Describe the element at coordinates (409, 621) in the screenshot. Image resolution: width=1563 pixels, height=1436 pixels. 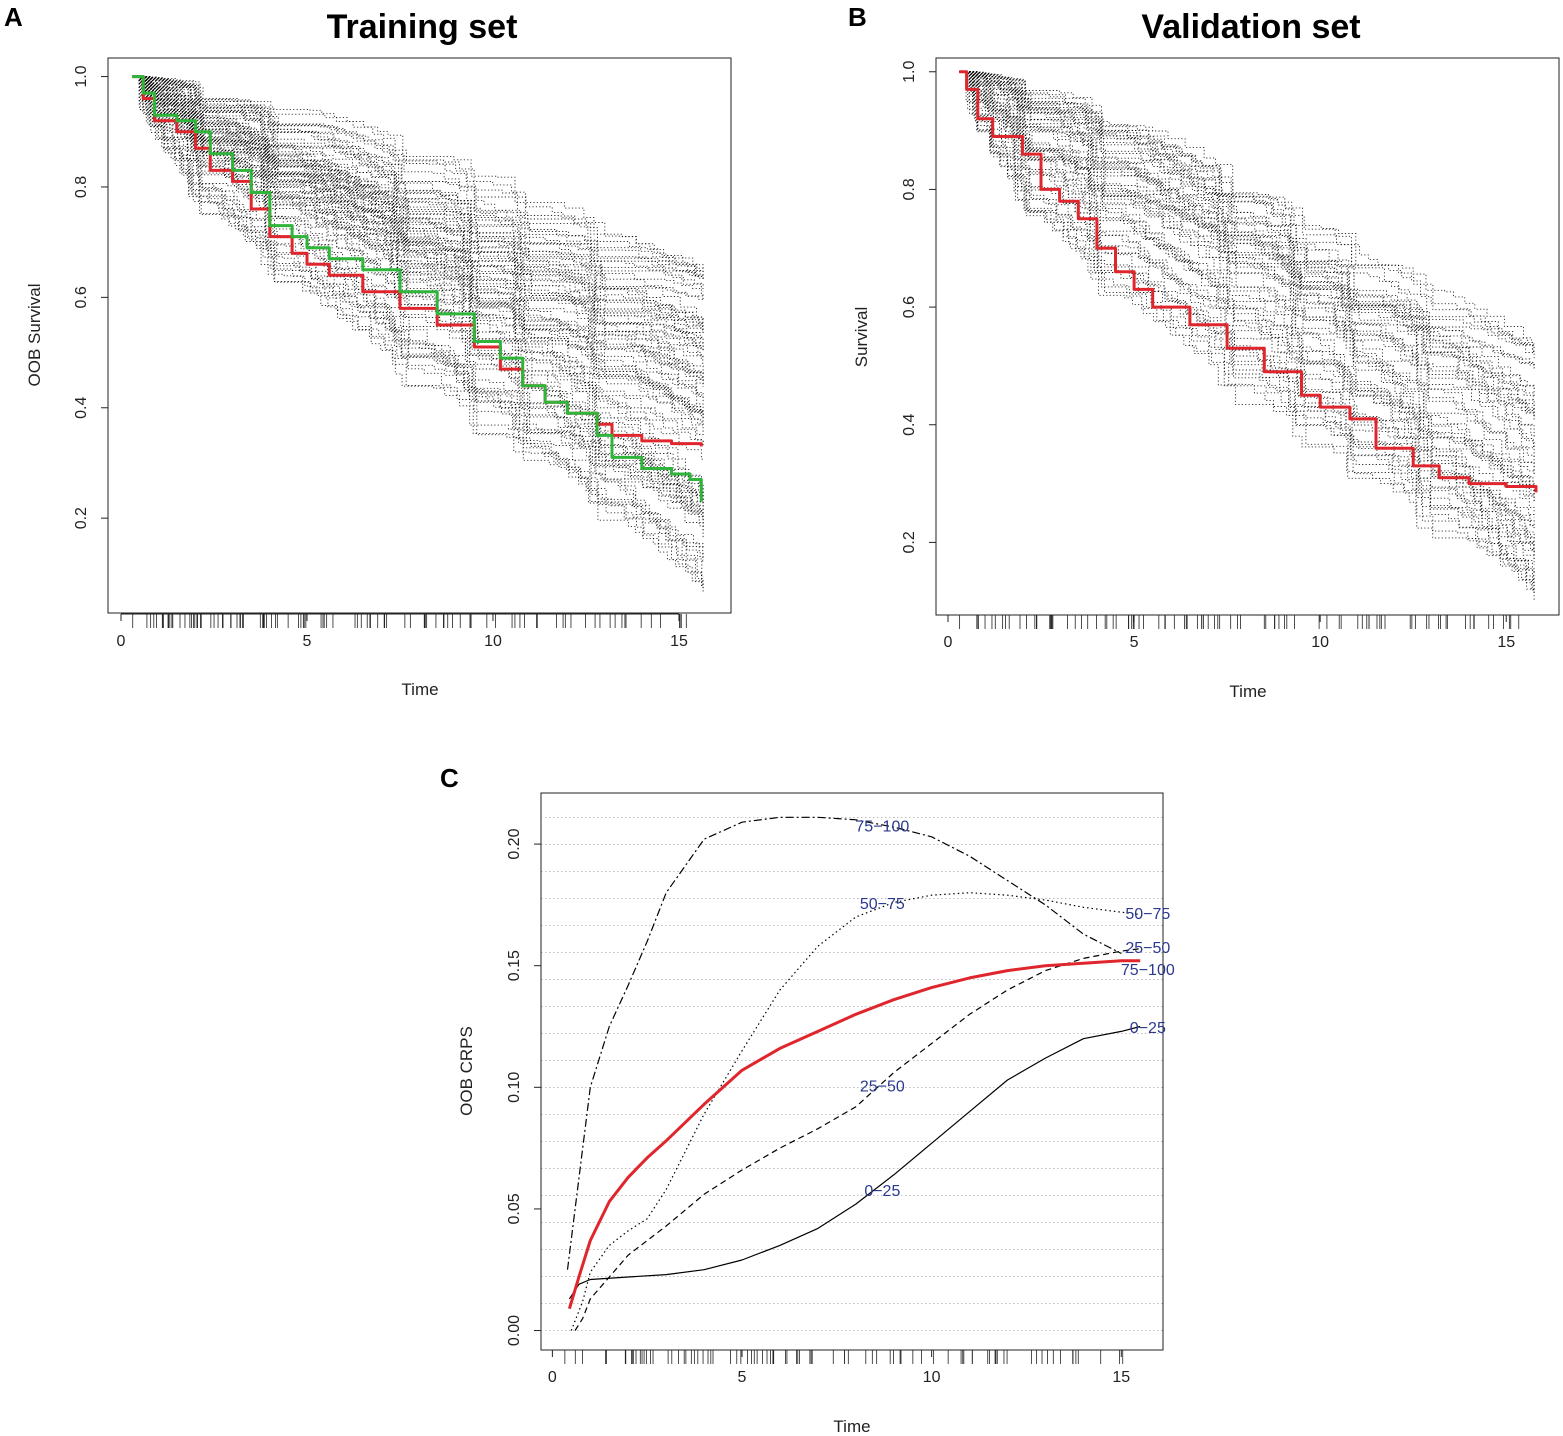
I see `panel-a-rug` at that location.